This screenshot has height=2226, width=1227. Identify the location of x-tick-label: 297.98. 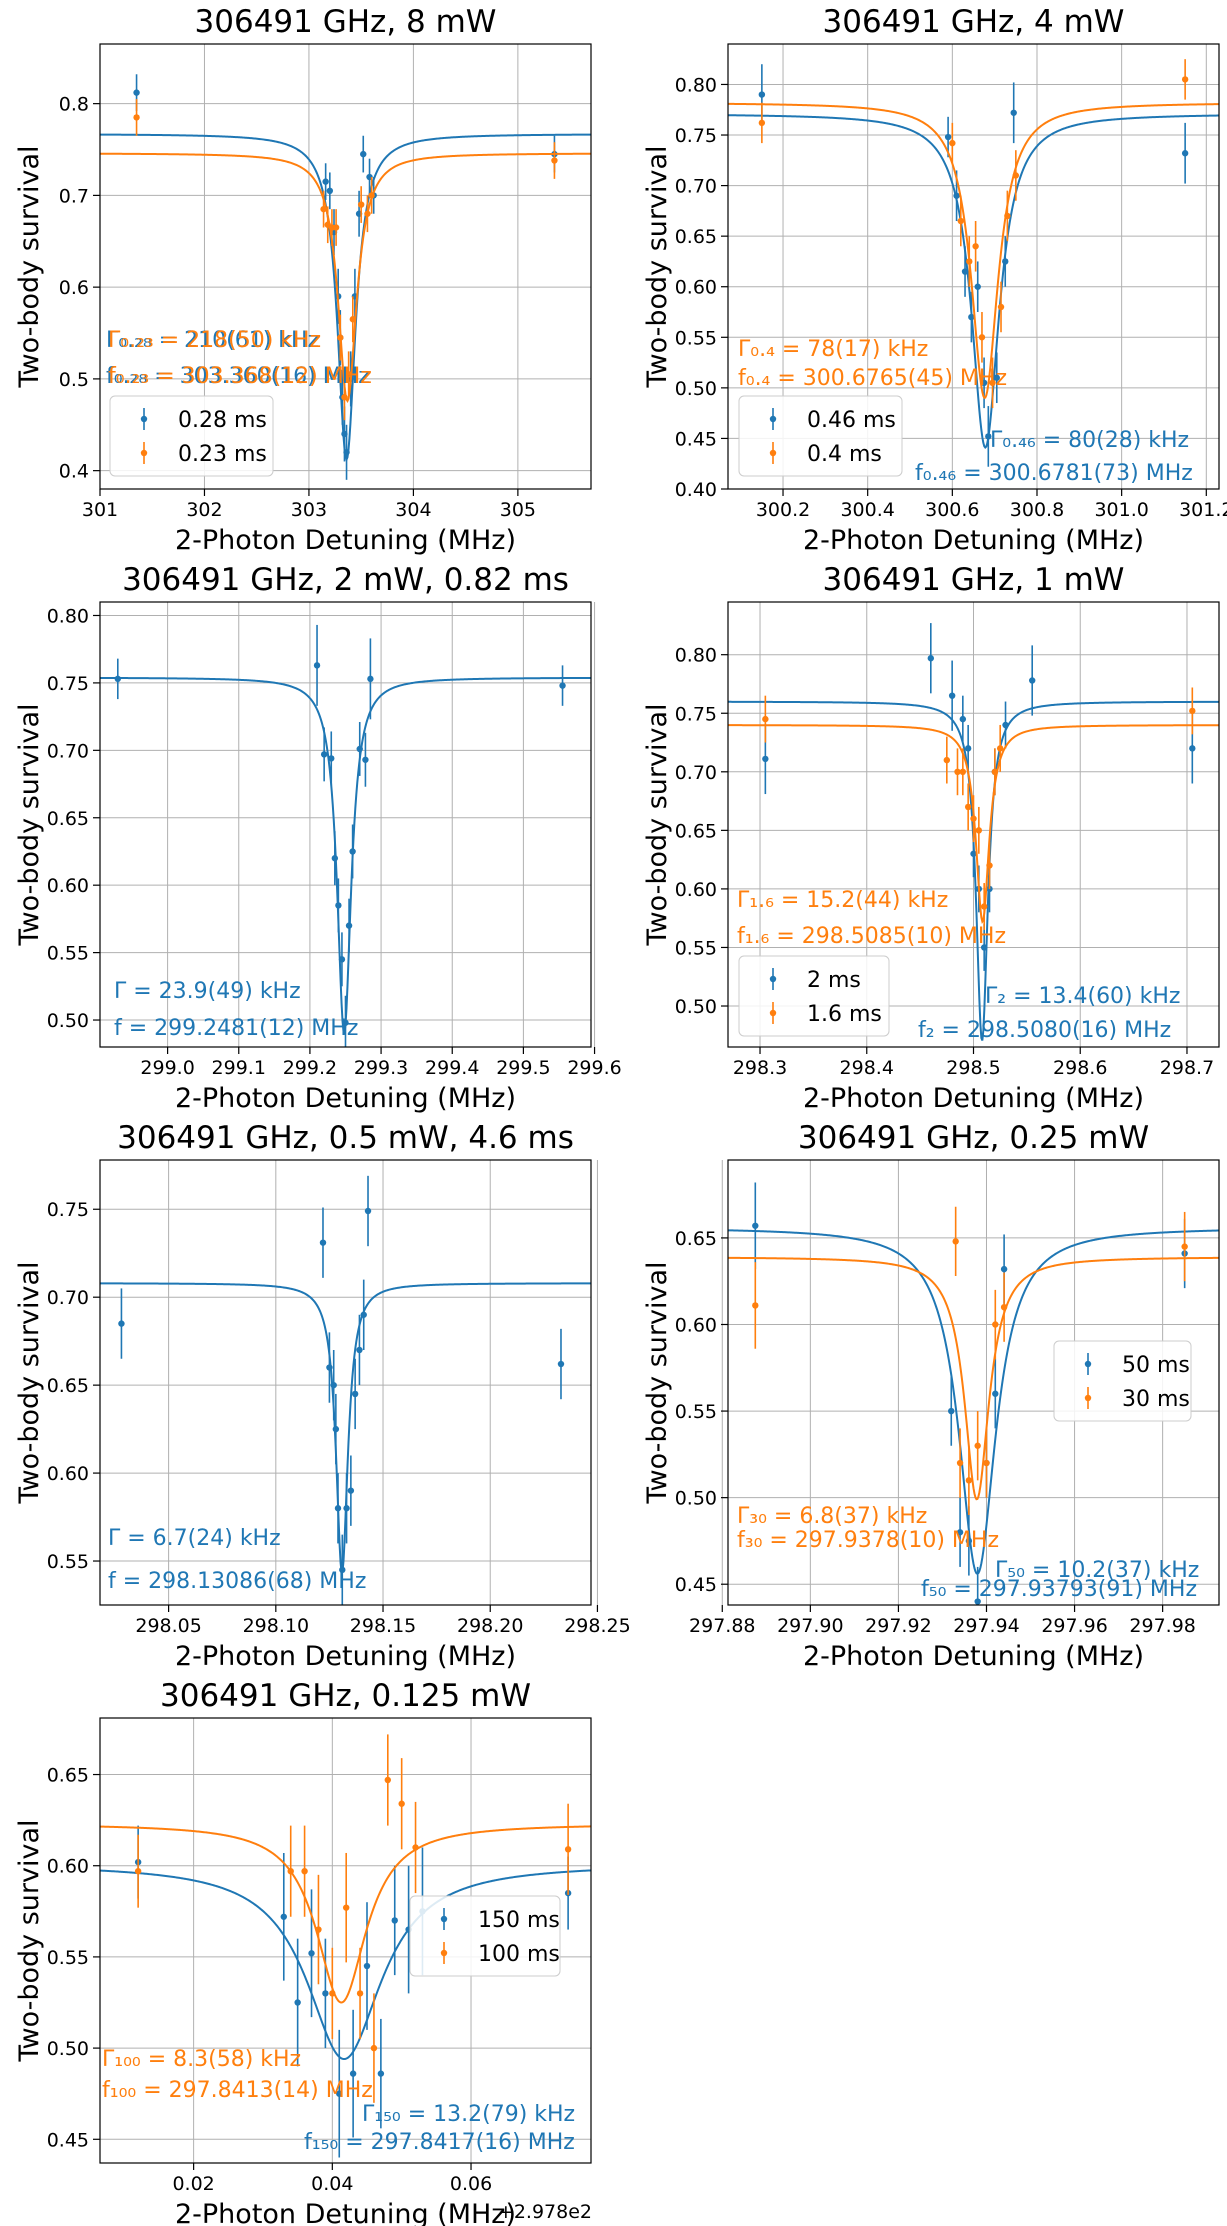
(1162, 1626).